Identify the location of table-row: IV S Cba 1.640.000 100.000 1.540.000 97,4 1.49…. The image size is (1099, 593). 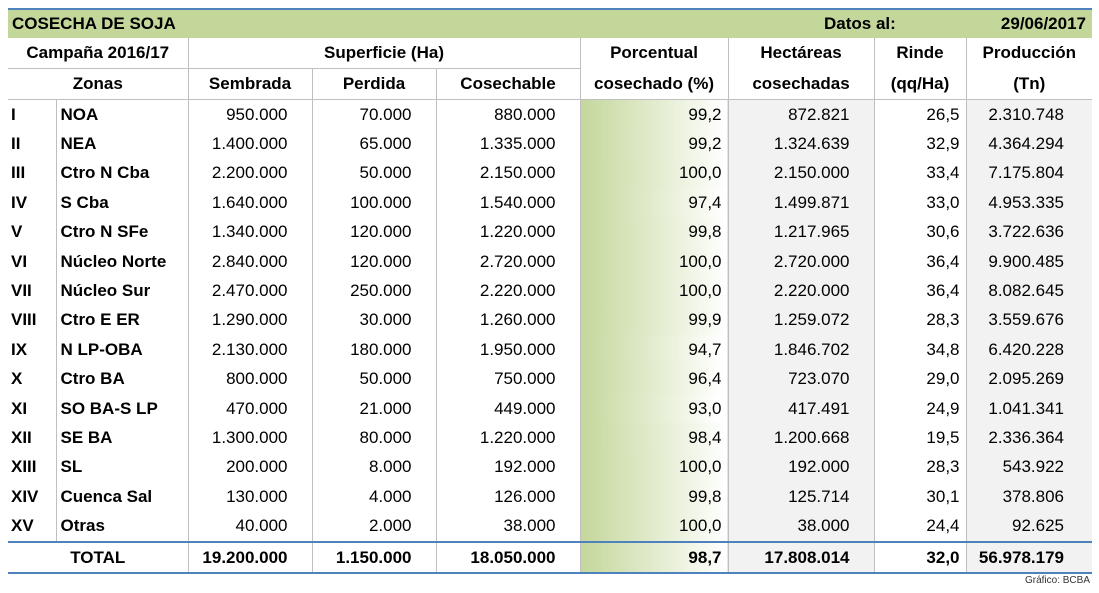
(550, 203).